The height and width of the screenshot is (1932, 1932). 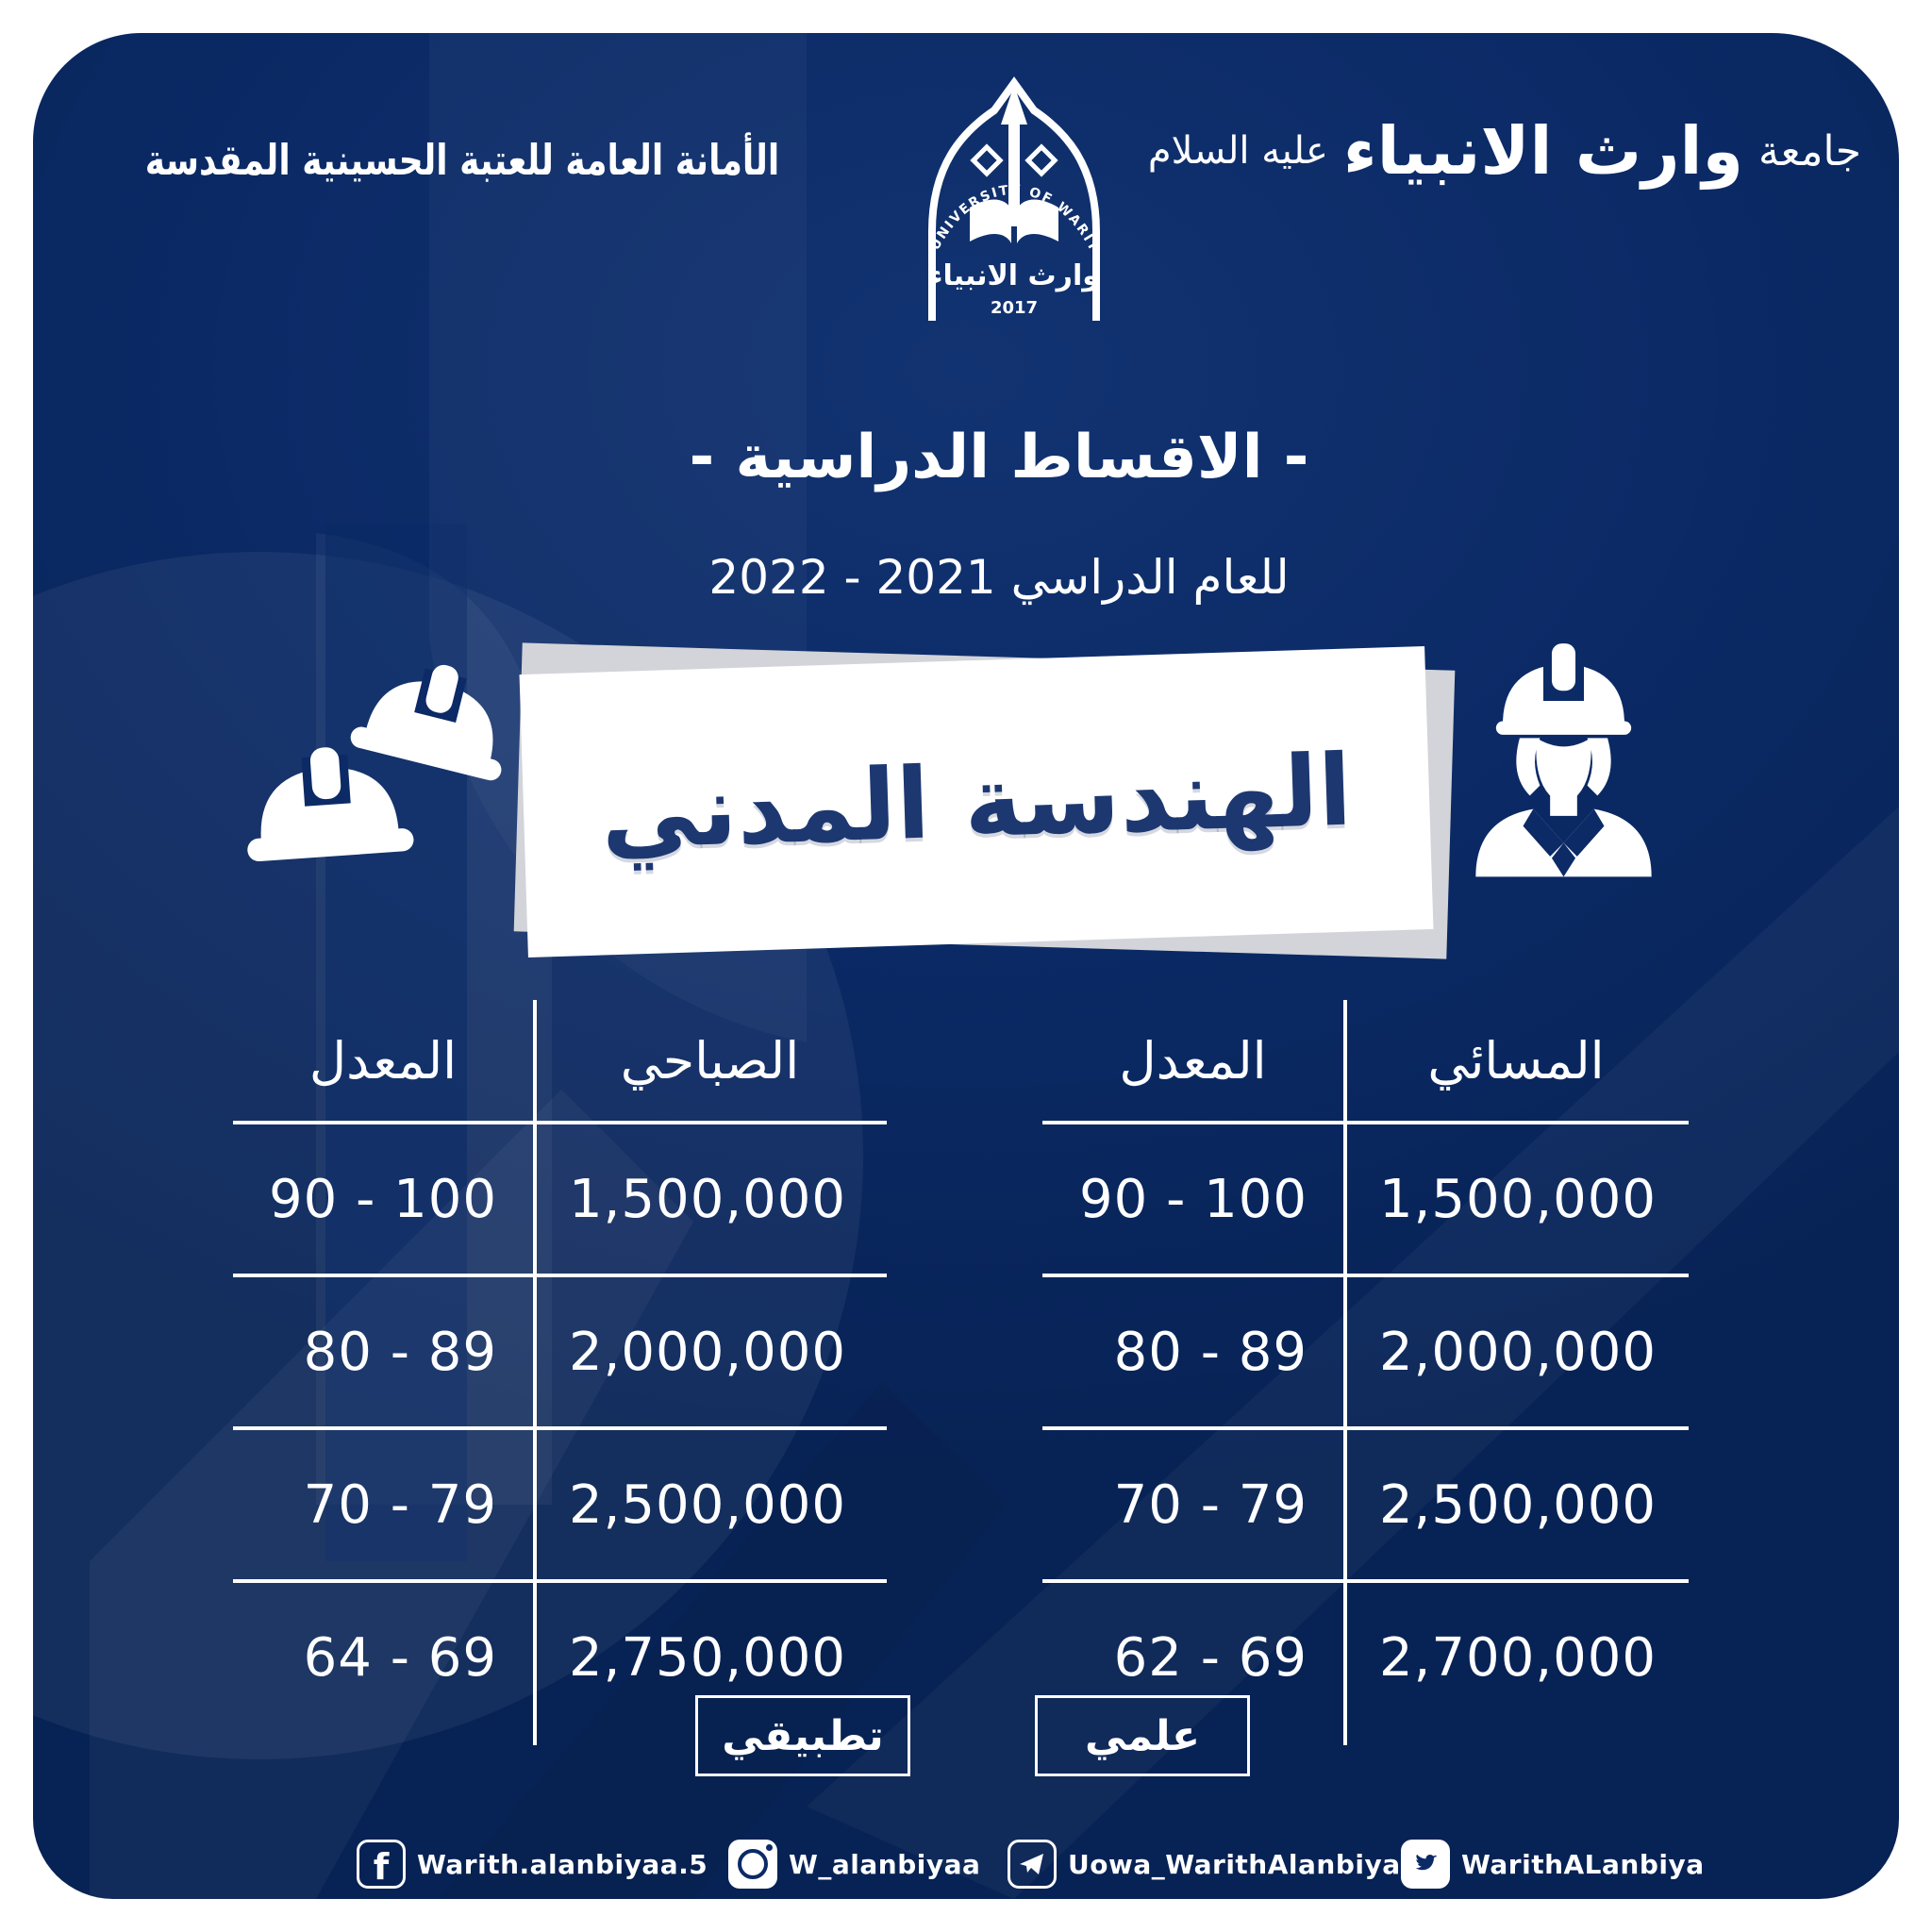 I want to click on instagram-handle-text: W_alanbiyaa, so click(x=885, y=1864).